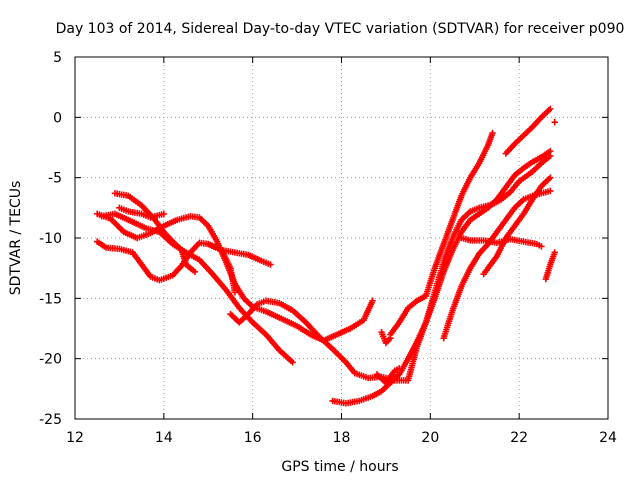 Image resolution: width=640 pixels, height=480 pixels. Describe the element at coordinates (50, 420) in the screenshot. I see `y-tick-label: -25` at that location.